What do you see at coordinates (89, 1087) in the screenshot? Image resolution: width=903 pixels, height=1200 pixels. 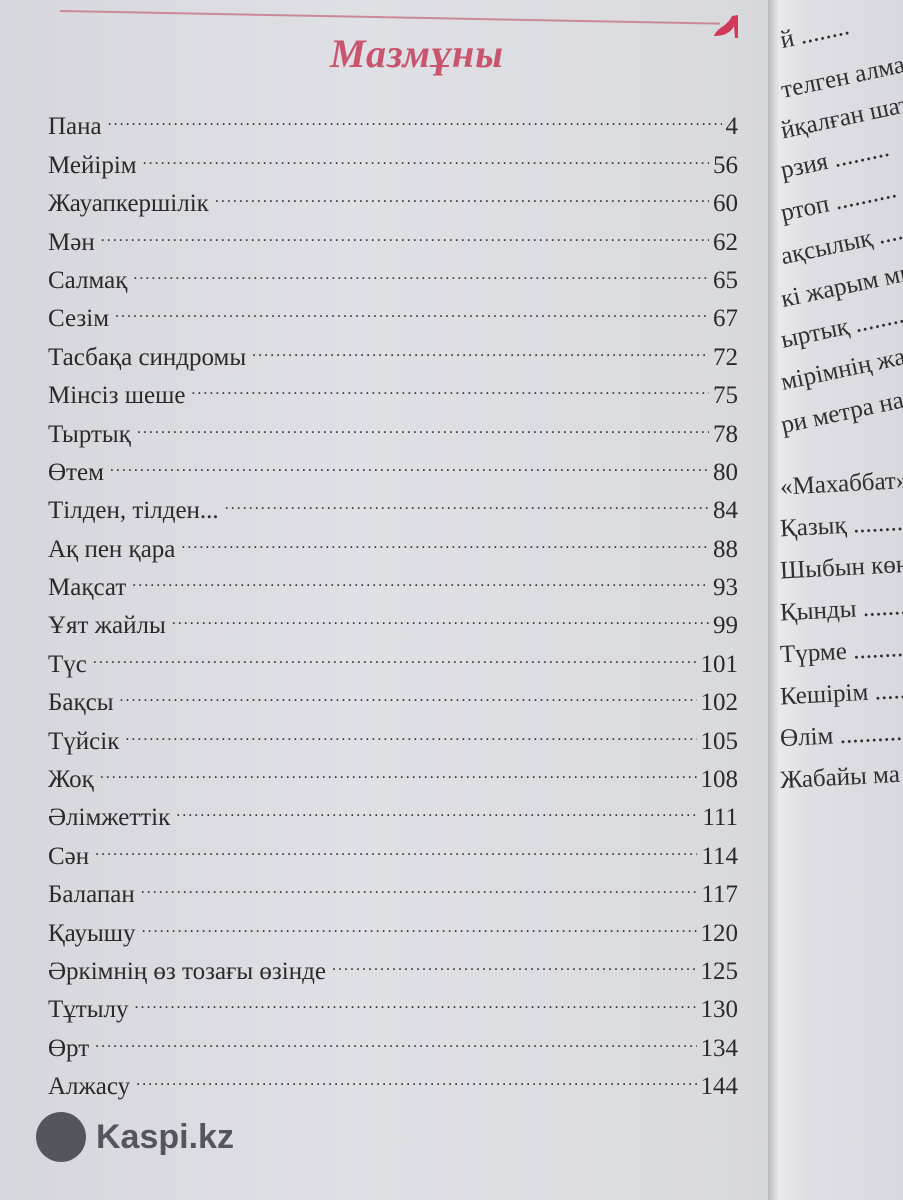 I see `toc-entry-title: Алжасу` at bounding box center [89, 1087].